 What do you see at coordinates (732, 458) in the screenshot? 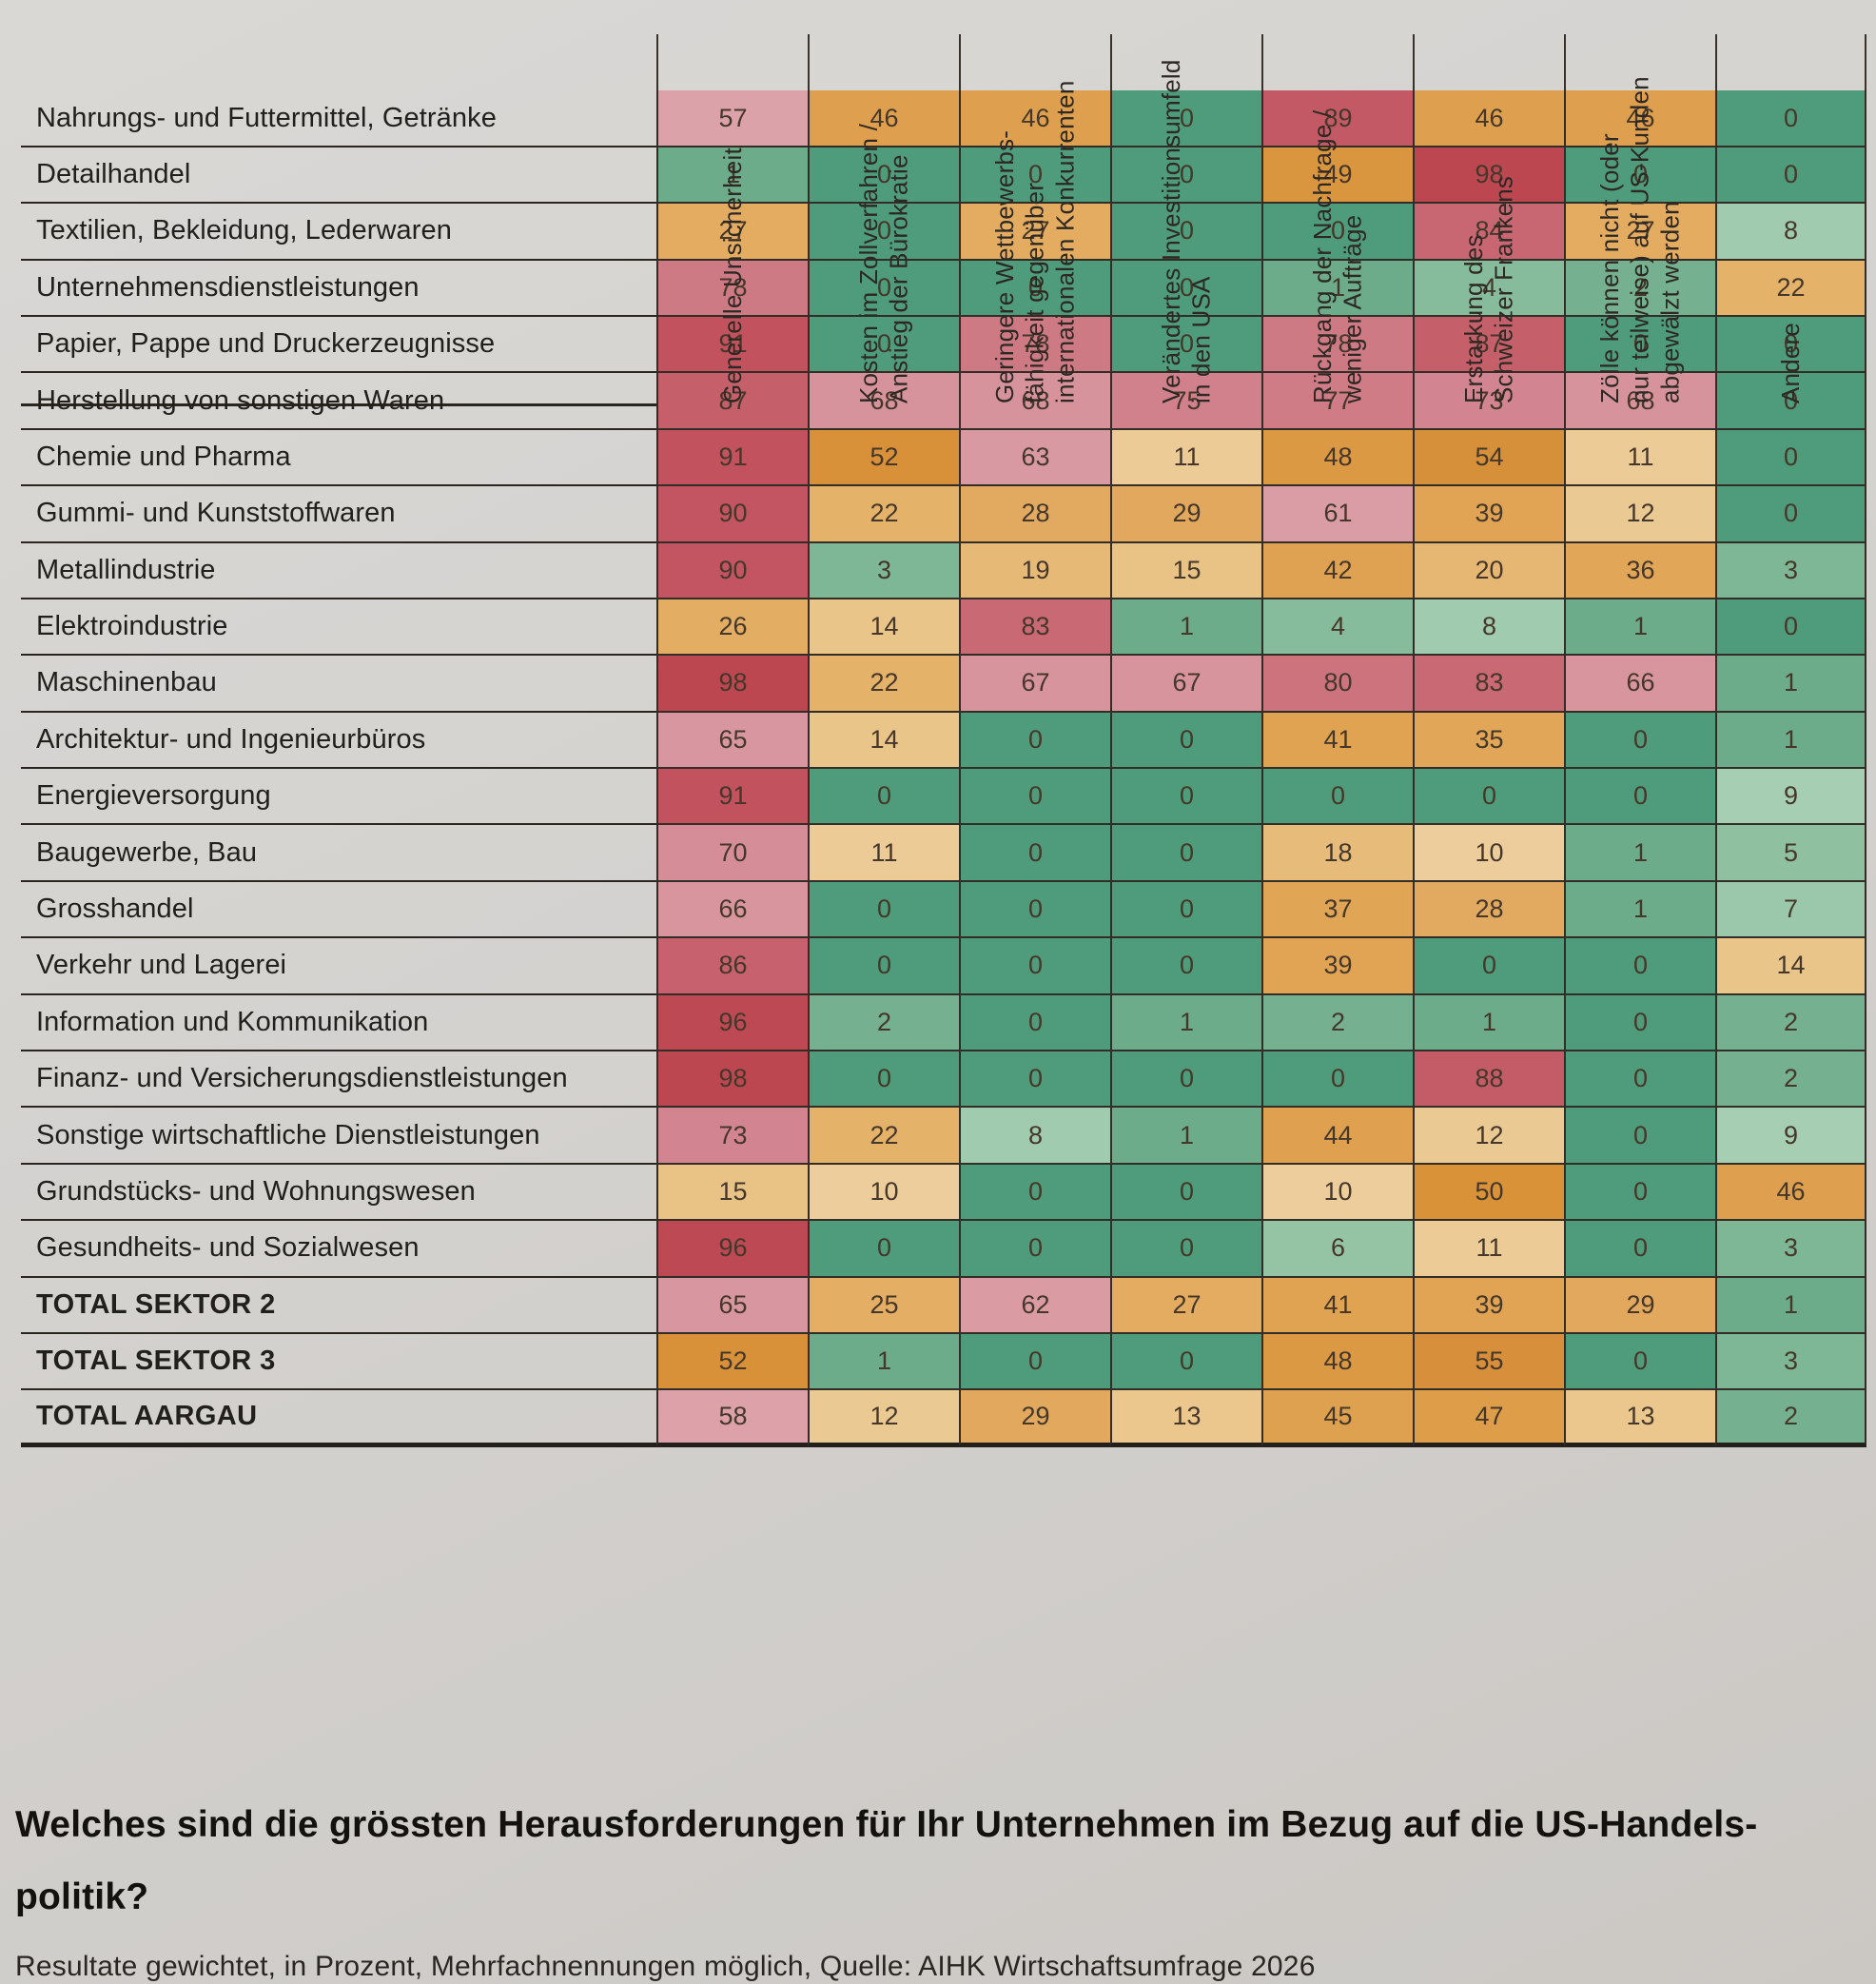
I see `heat-cell: 91` at bounding box center [732, 458].